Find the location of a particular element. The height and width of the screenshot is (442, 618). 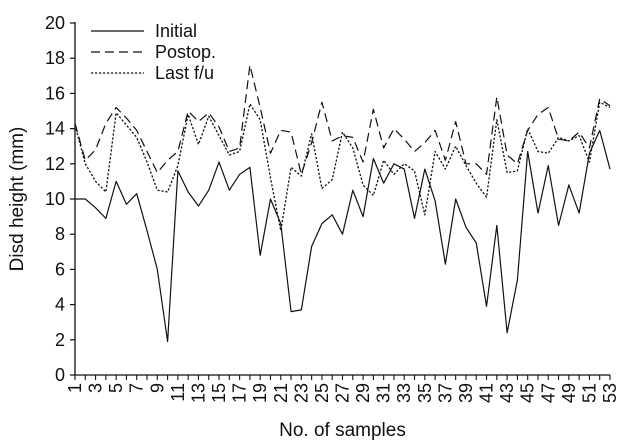

x-tick-label: 29 is located at coordinates (363, 393).